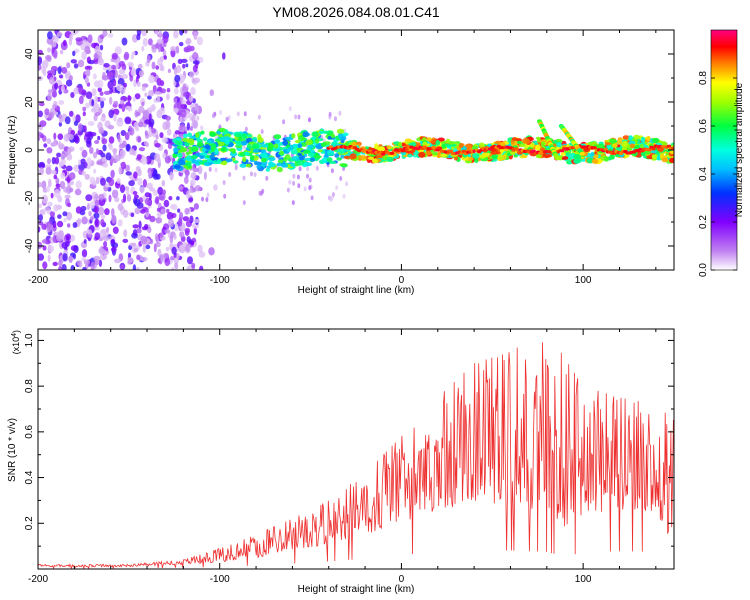  Describe the element at coordinates (38, 579) in the screenshot. I see `snr-xtick-label: -200` at that location.